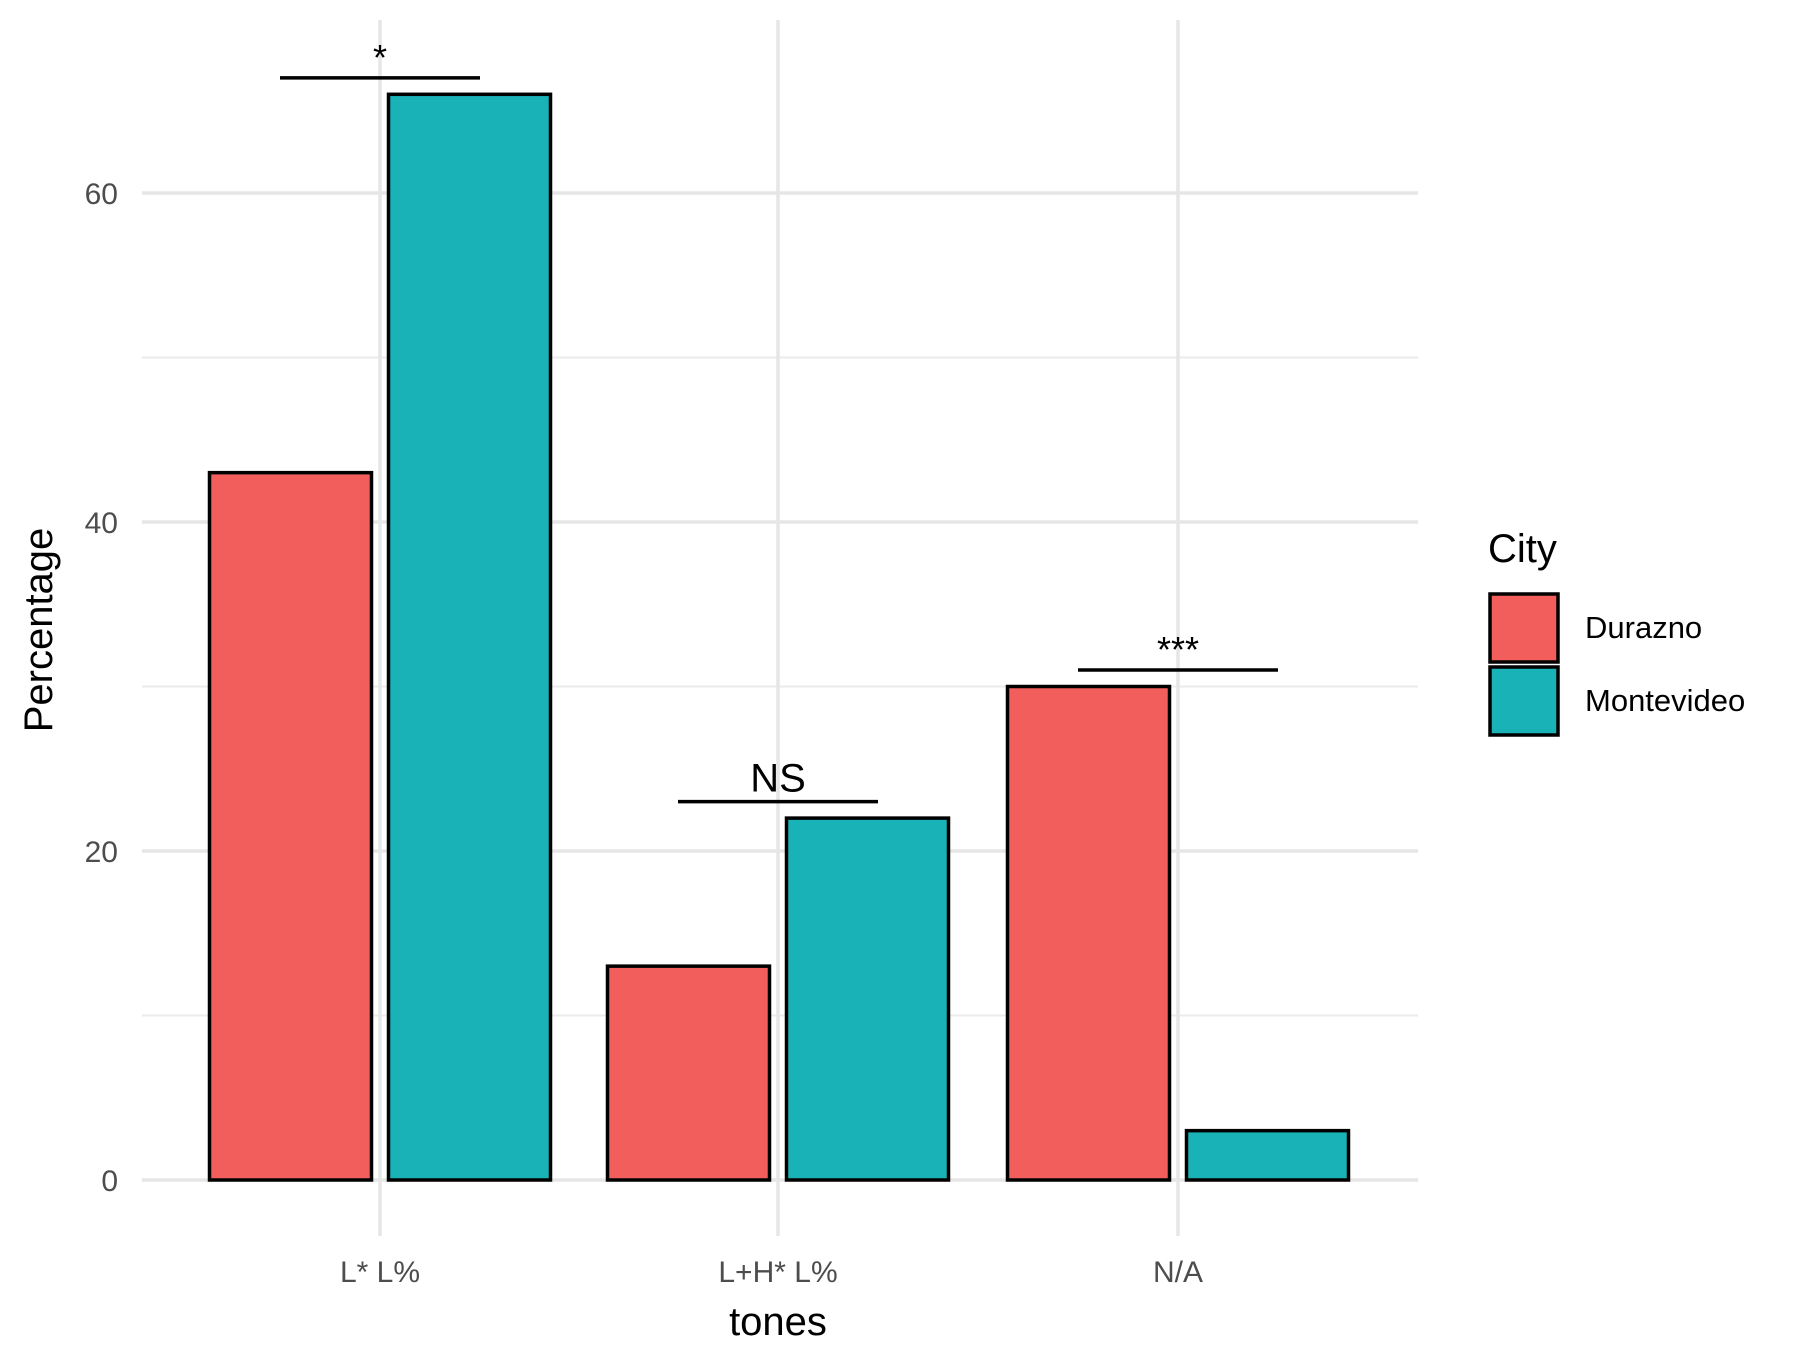 This screenshot has width=1800, height=1350. Describe the element at coordinates (380, 1272) in the screenshot. I see `x-tick-label: L* L%` at that location.